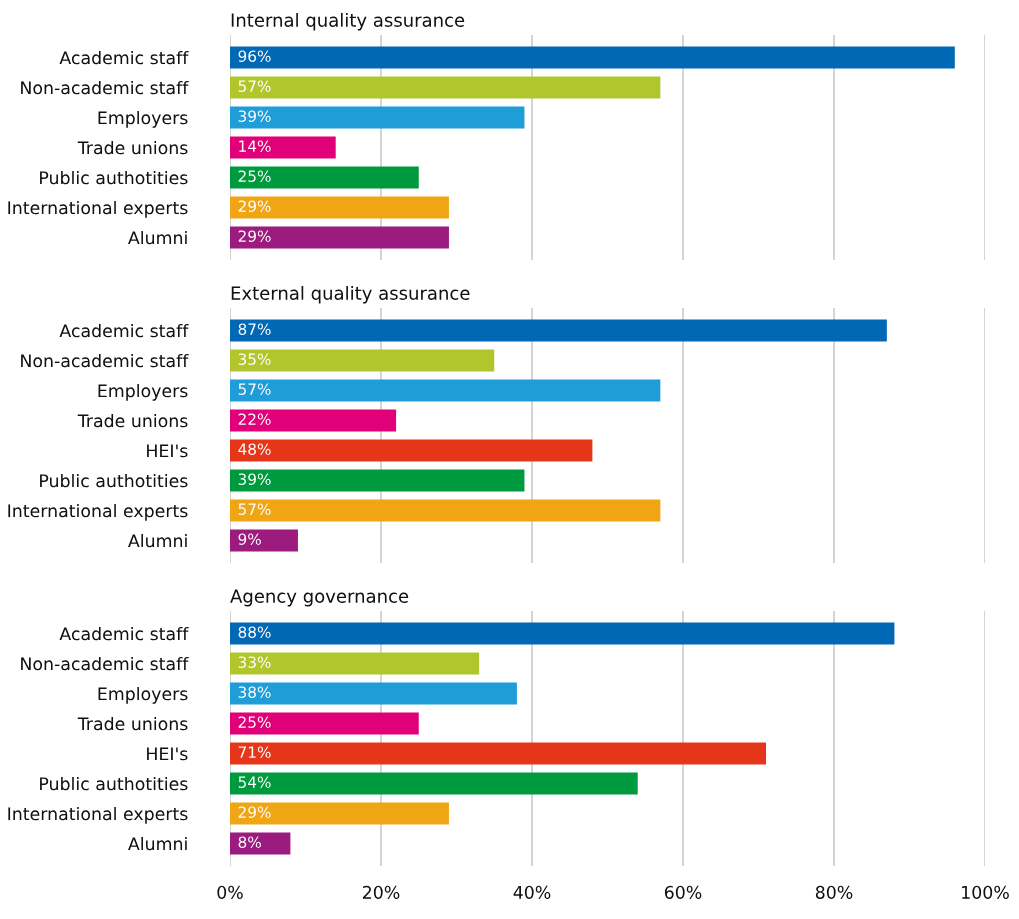  What do you see at coordinates (254, 752) in the screenshot?
I see `data-label: 71%` at bounding box center [254, 752].